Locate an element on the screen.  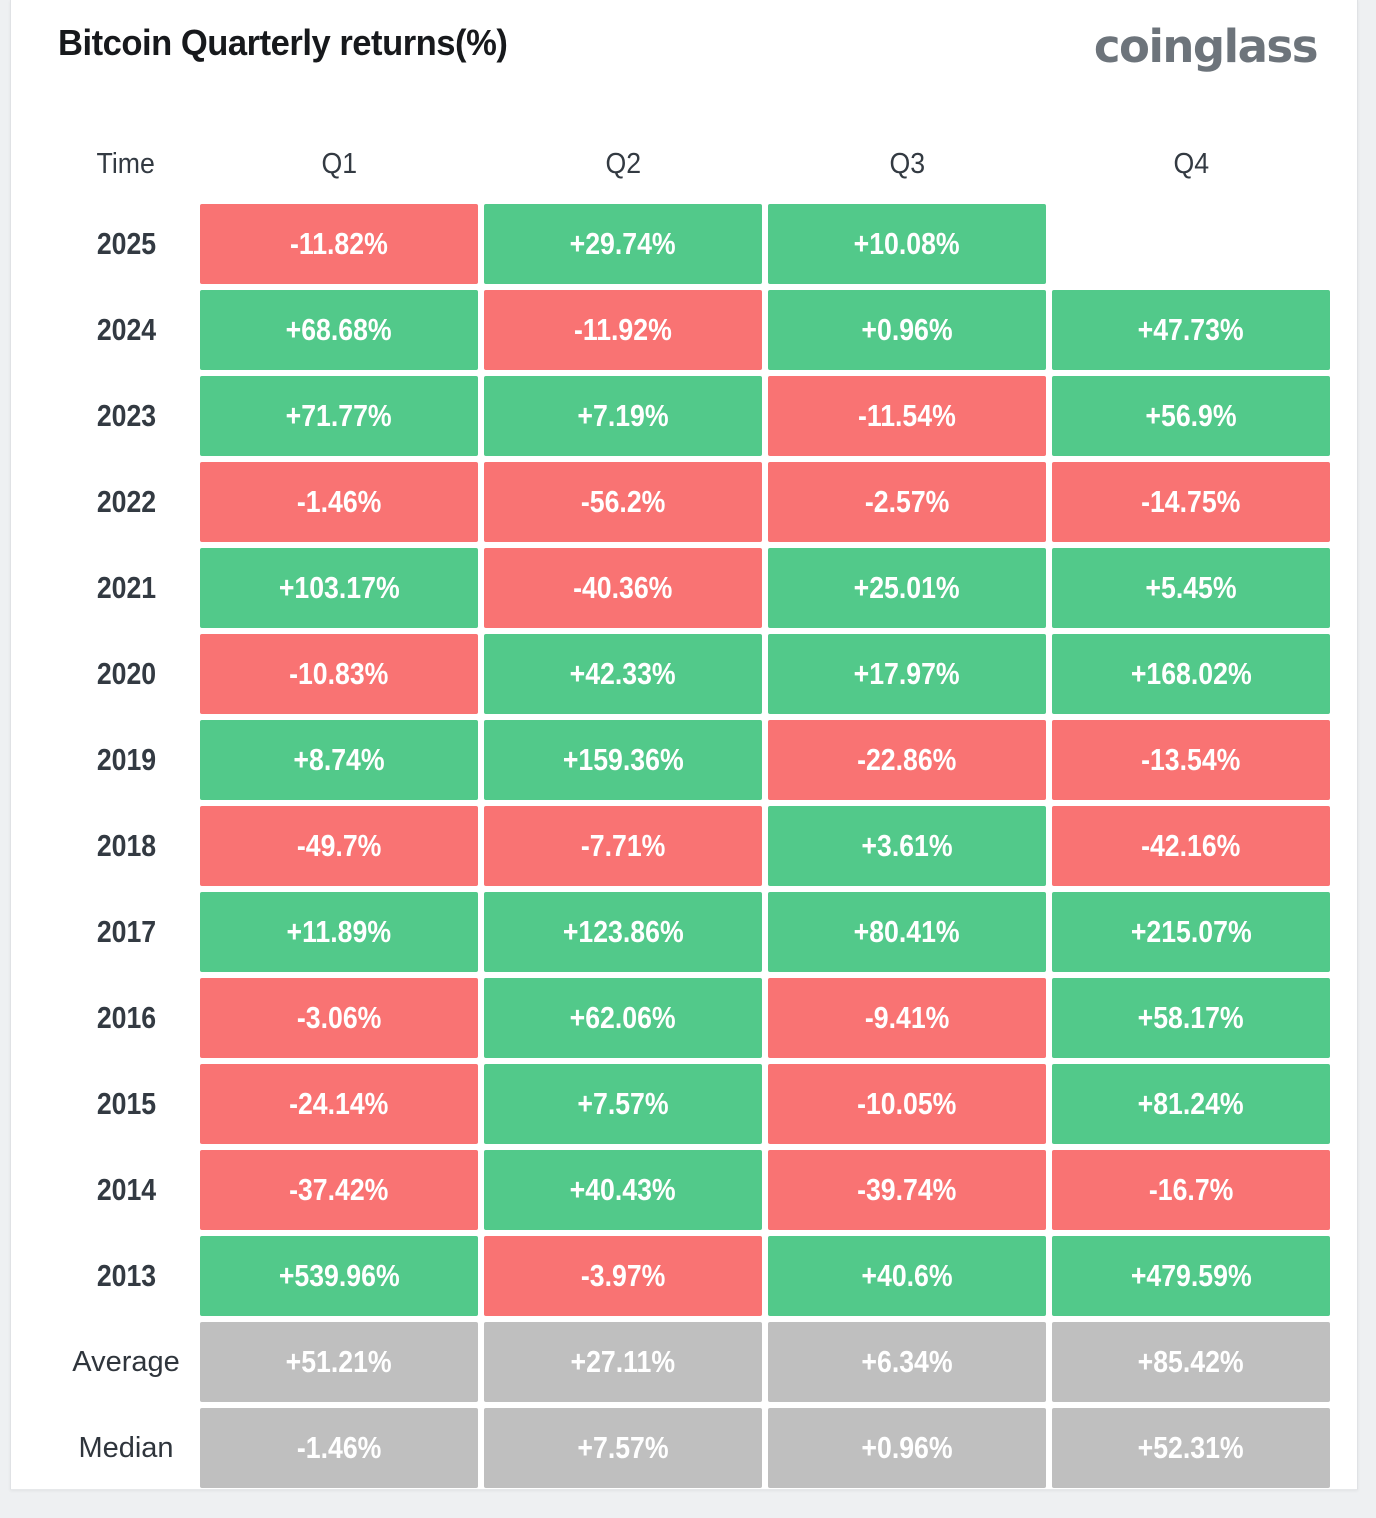
row-label-text: Median is located at coordinates (126, 1447).